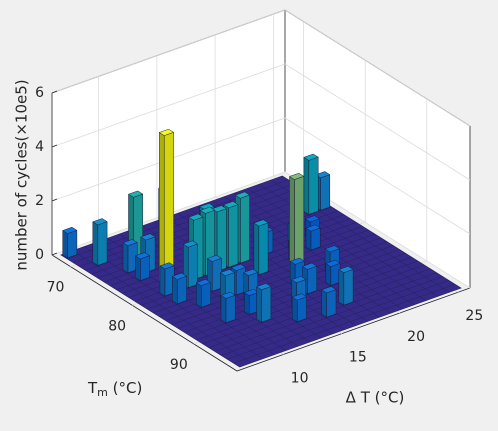  Describe the element at coordinates (474, 316) in the screenshot. I see `x-tick-label: 25` at that location.